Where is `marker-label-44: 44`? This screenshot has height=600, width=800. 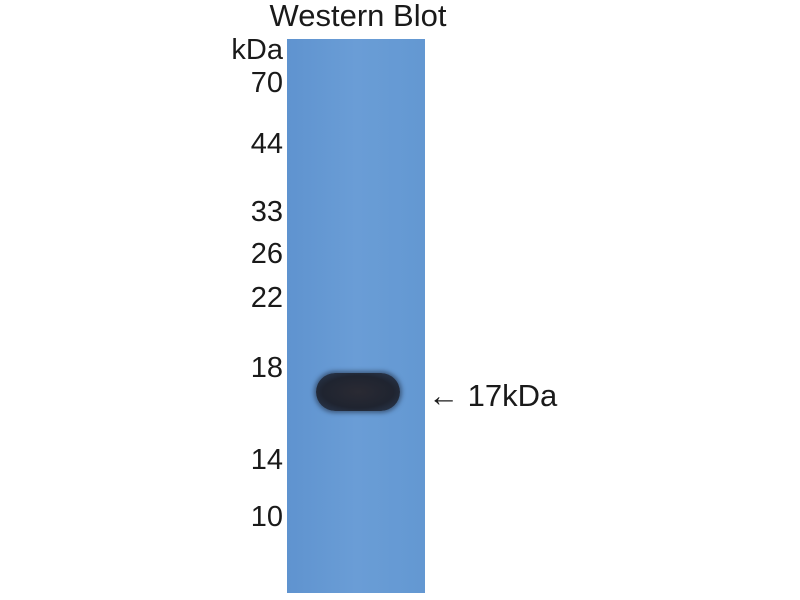
marker-label-44: 44 is located at coordinates (266, 144).